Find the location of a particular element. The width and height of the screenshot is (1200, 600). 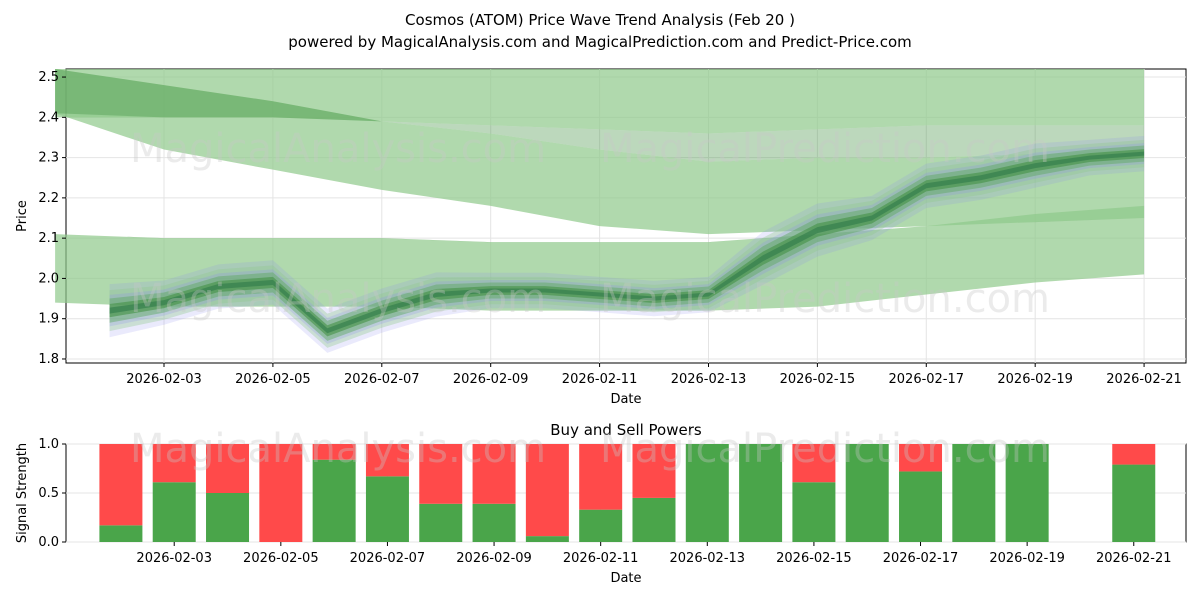

power-x-tick-label: 2026-02-05 is located at coordinates (281, 558).